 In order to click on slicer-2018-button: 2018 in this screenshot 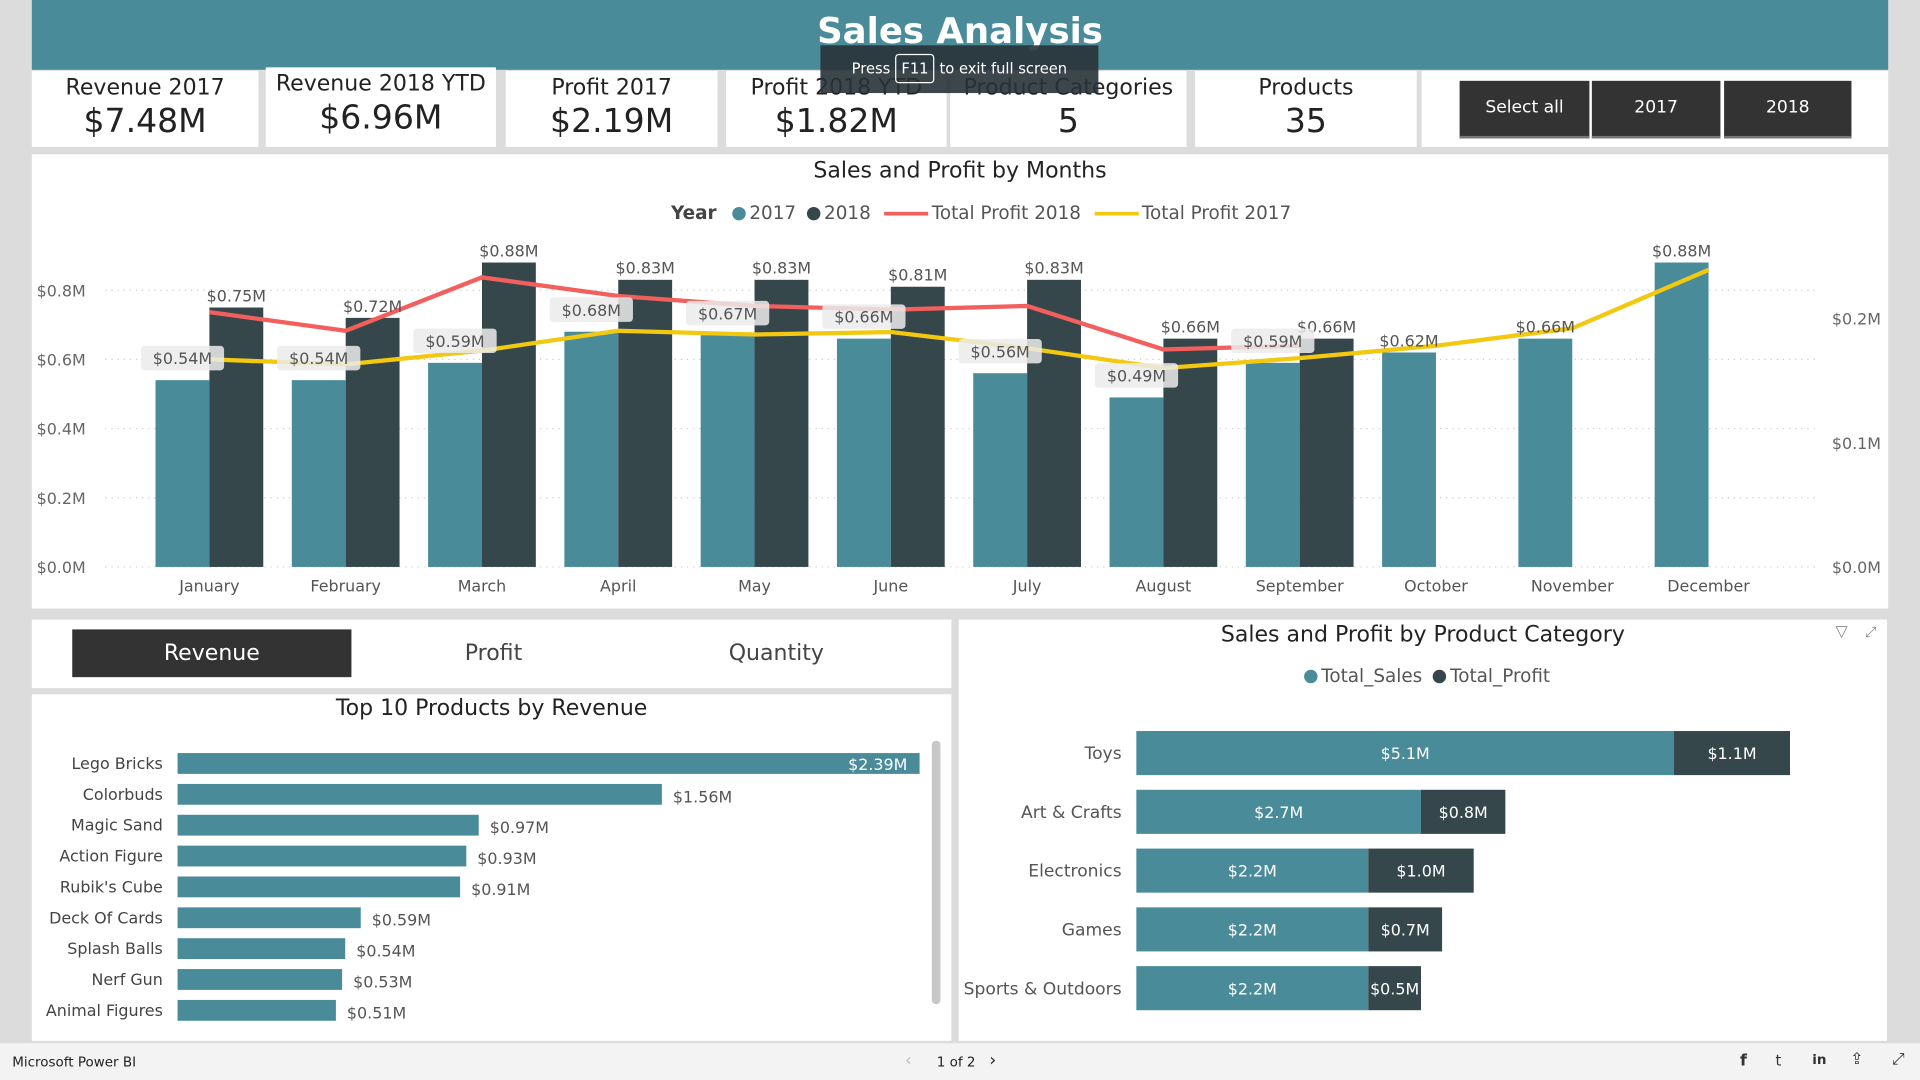, I will do `click(1788, 109)`.